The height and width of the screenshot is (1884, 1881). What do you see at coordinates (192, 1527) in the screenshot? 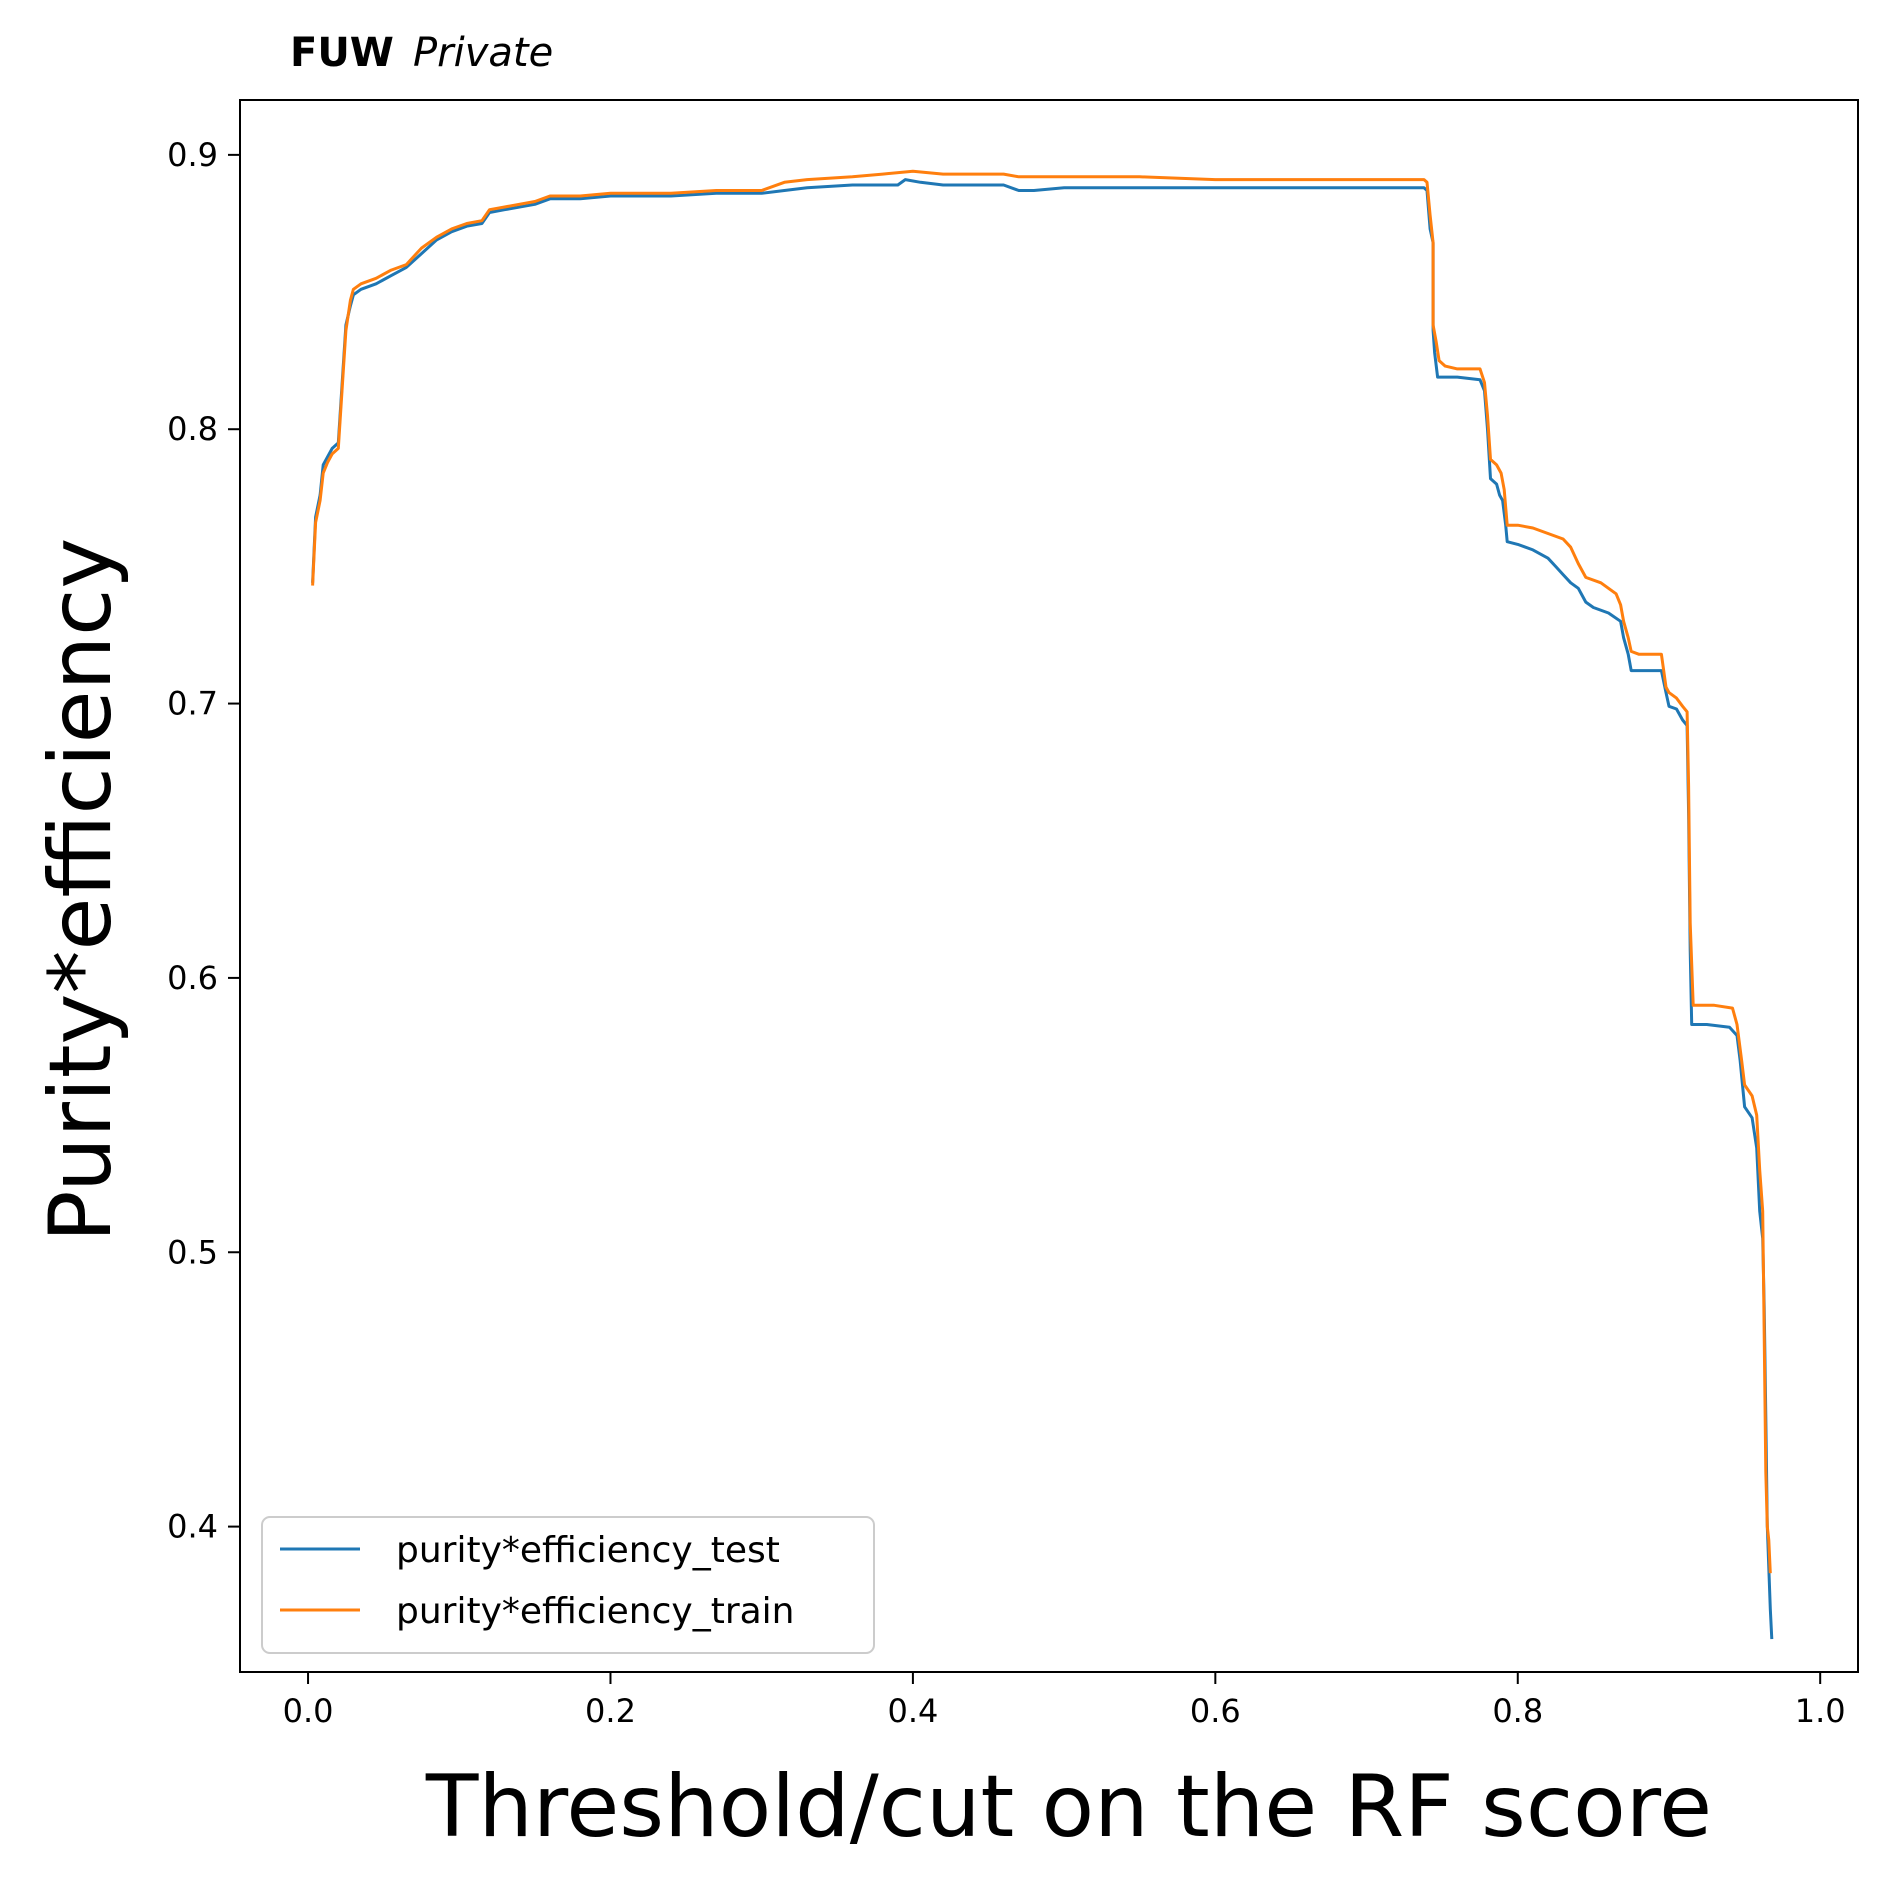
I see `y-tick-label: 0.4` at bounding box center [192, 1527].